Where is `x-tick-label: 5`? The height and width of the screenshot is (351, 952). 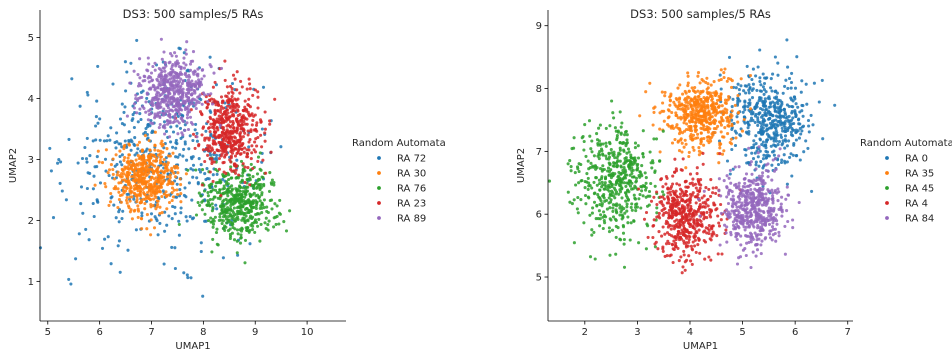
x-tick-label: 5 is located at coordinates (48, 332).